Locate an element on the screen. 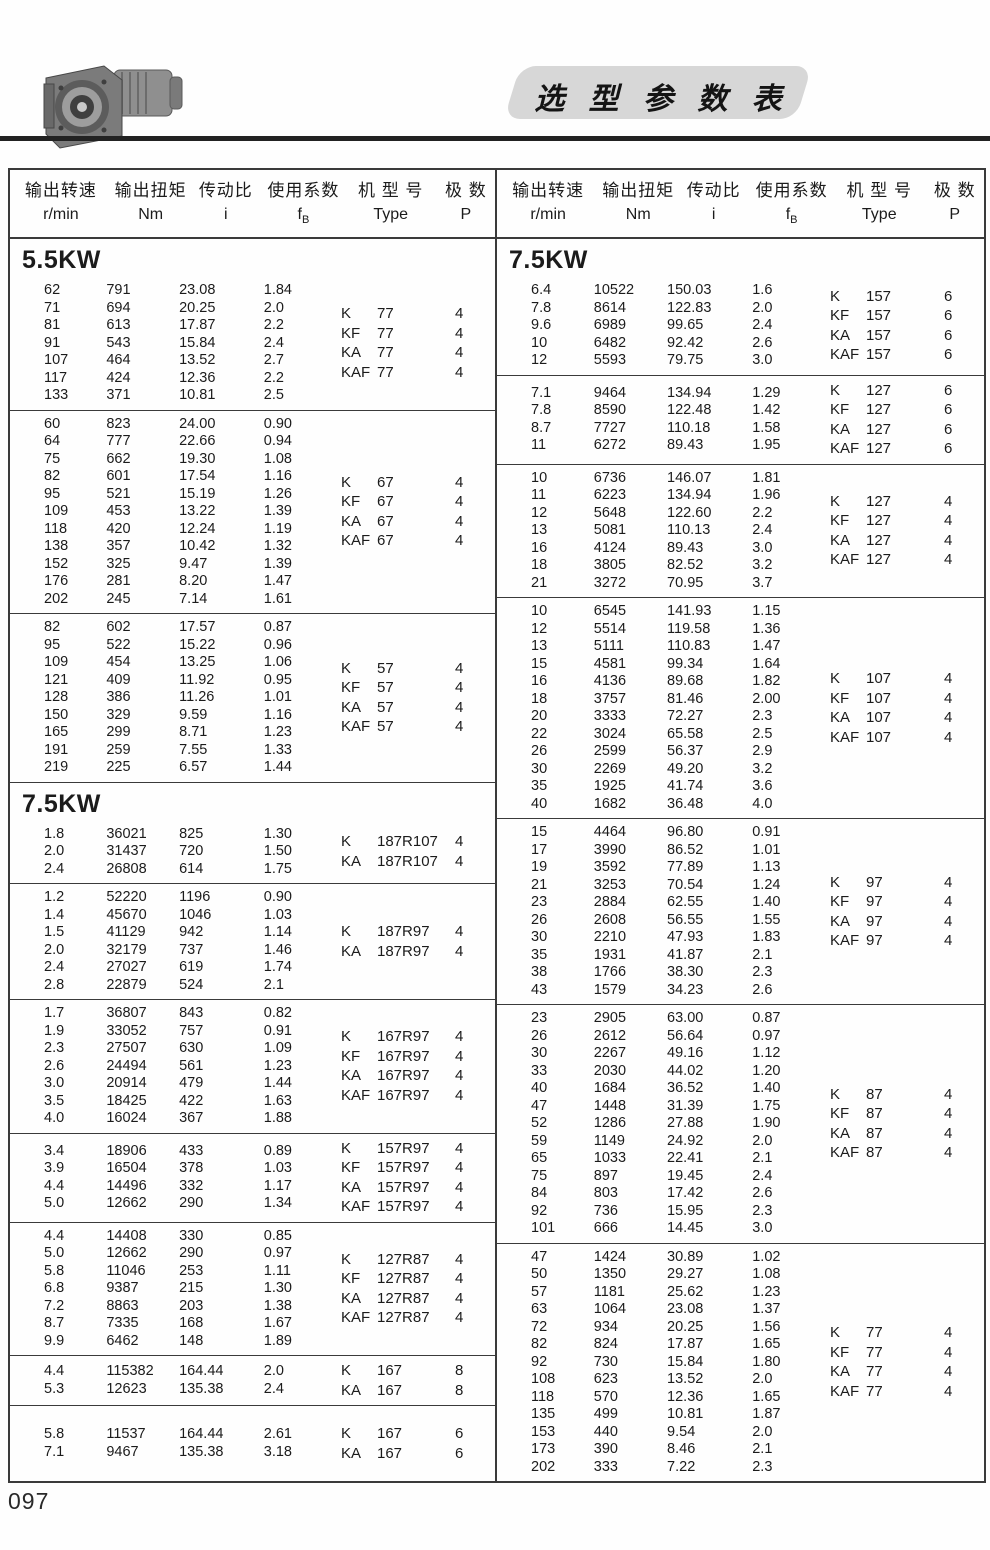  type-row: KF 127 4 is located at coordinates (904, 521).